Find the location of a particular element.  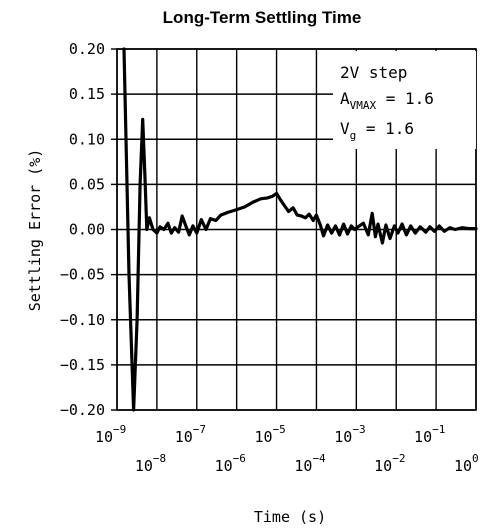

annotation-line: Vg = 1.6 is located at coordinates (377, 130).